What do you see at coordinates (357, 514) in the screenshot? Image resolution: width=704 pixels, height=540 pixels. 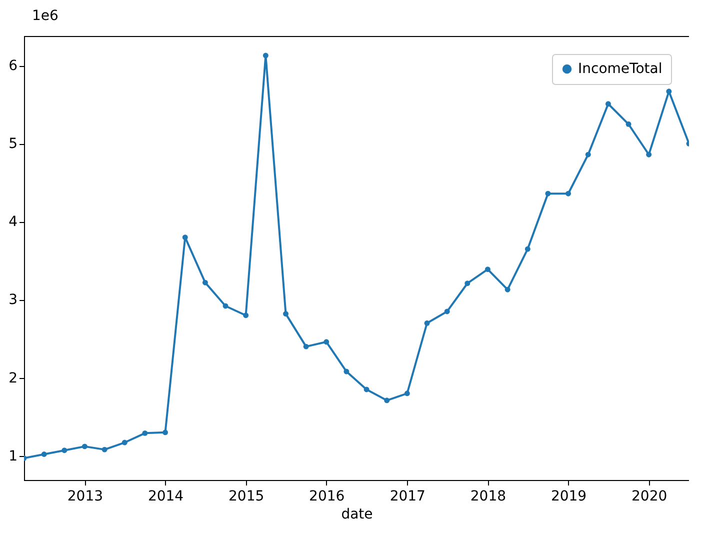 I see `x-axis-title: date` at bounding box center [357, 514].